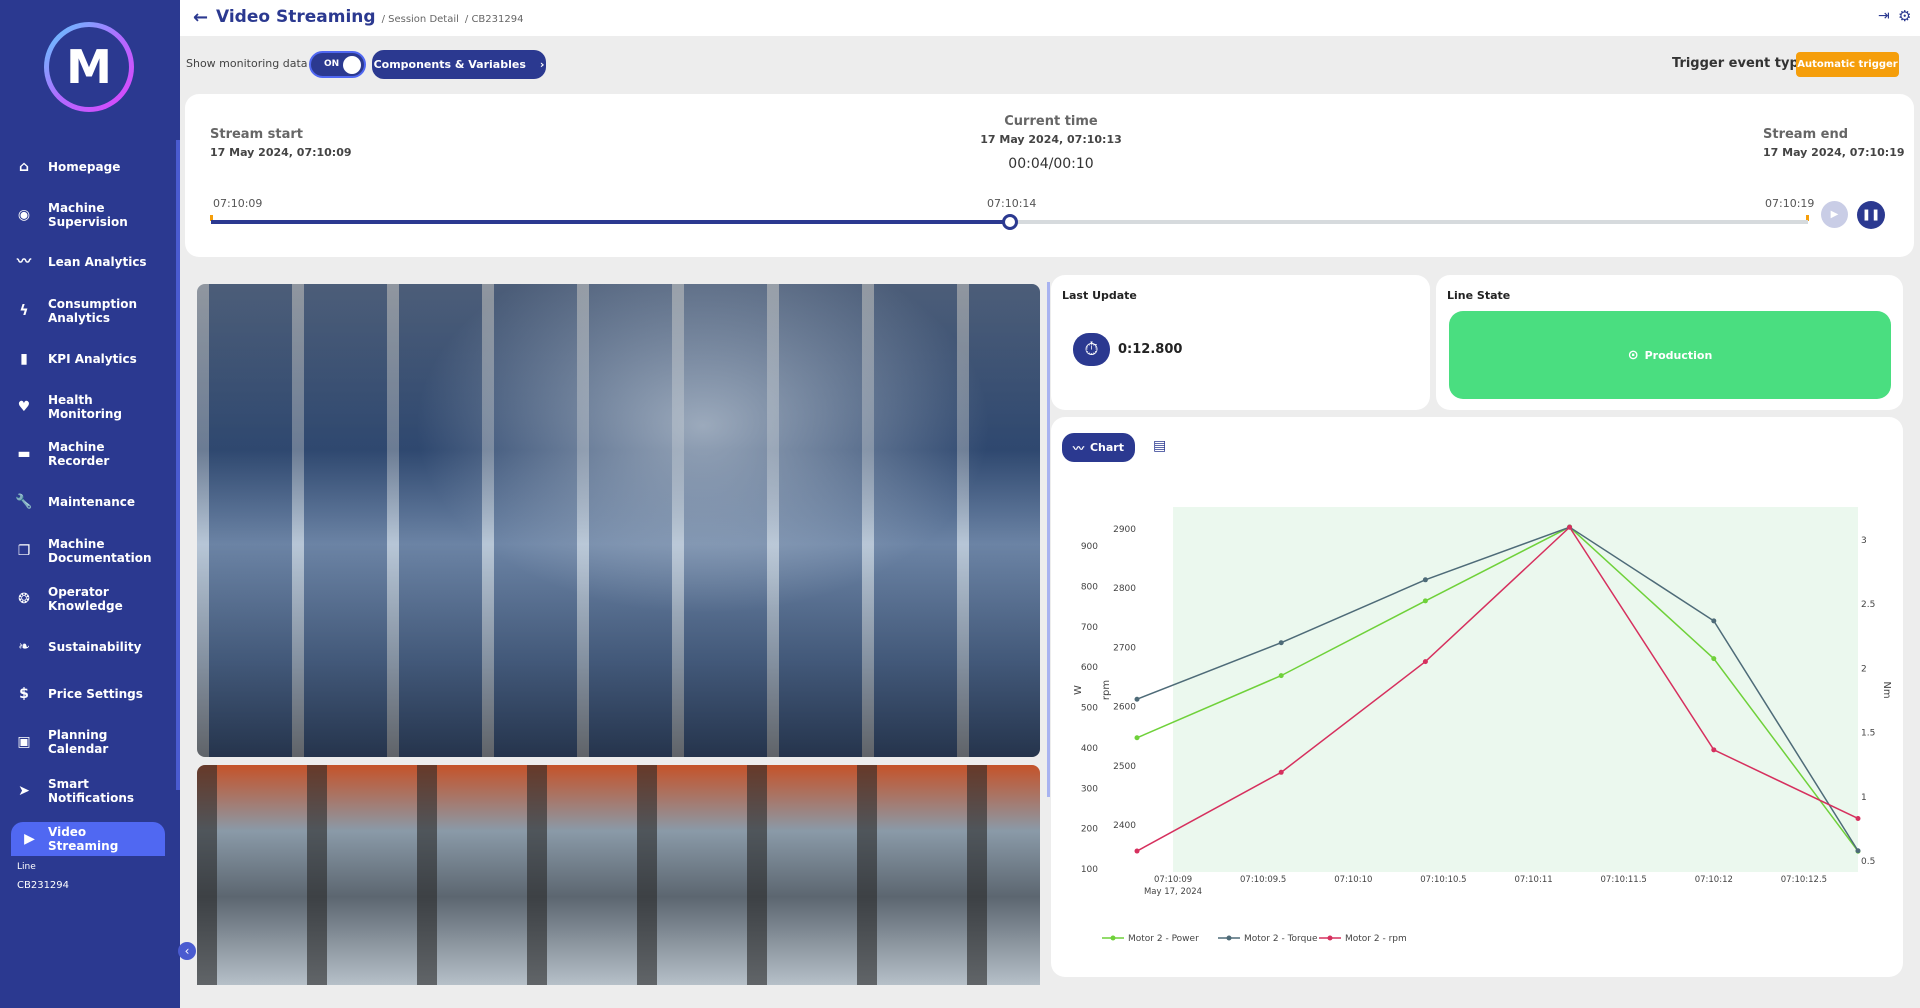  Describe the element at coordinates (1479, 295) in the screenshot. I see `line-state-label: Line State` at that location.